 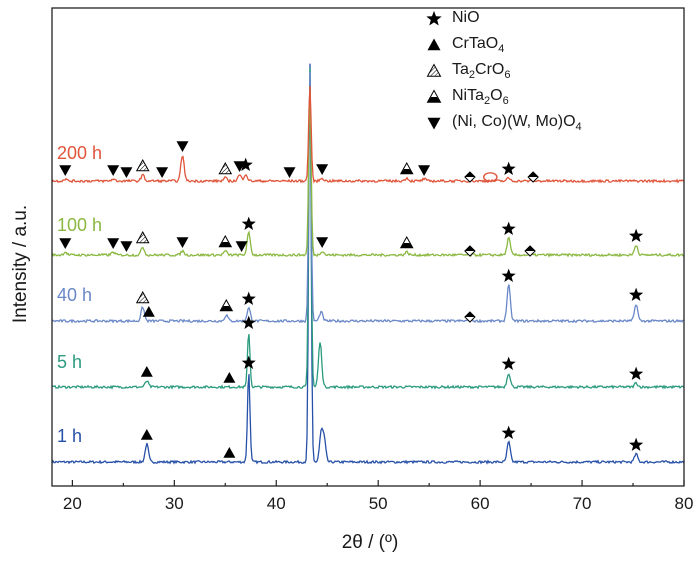 I want to click on legend-label: (Ni, Co)(W, Mo)O4, so click(x=517, y=123).